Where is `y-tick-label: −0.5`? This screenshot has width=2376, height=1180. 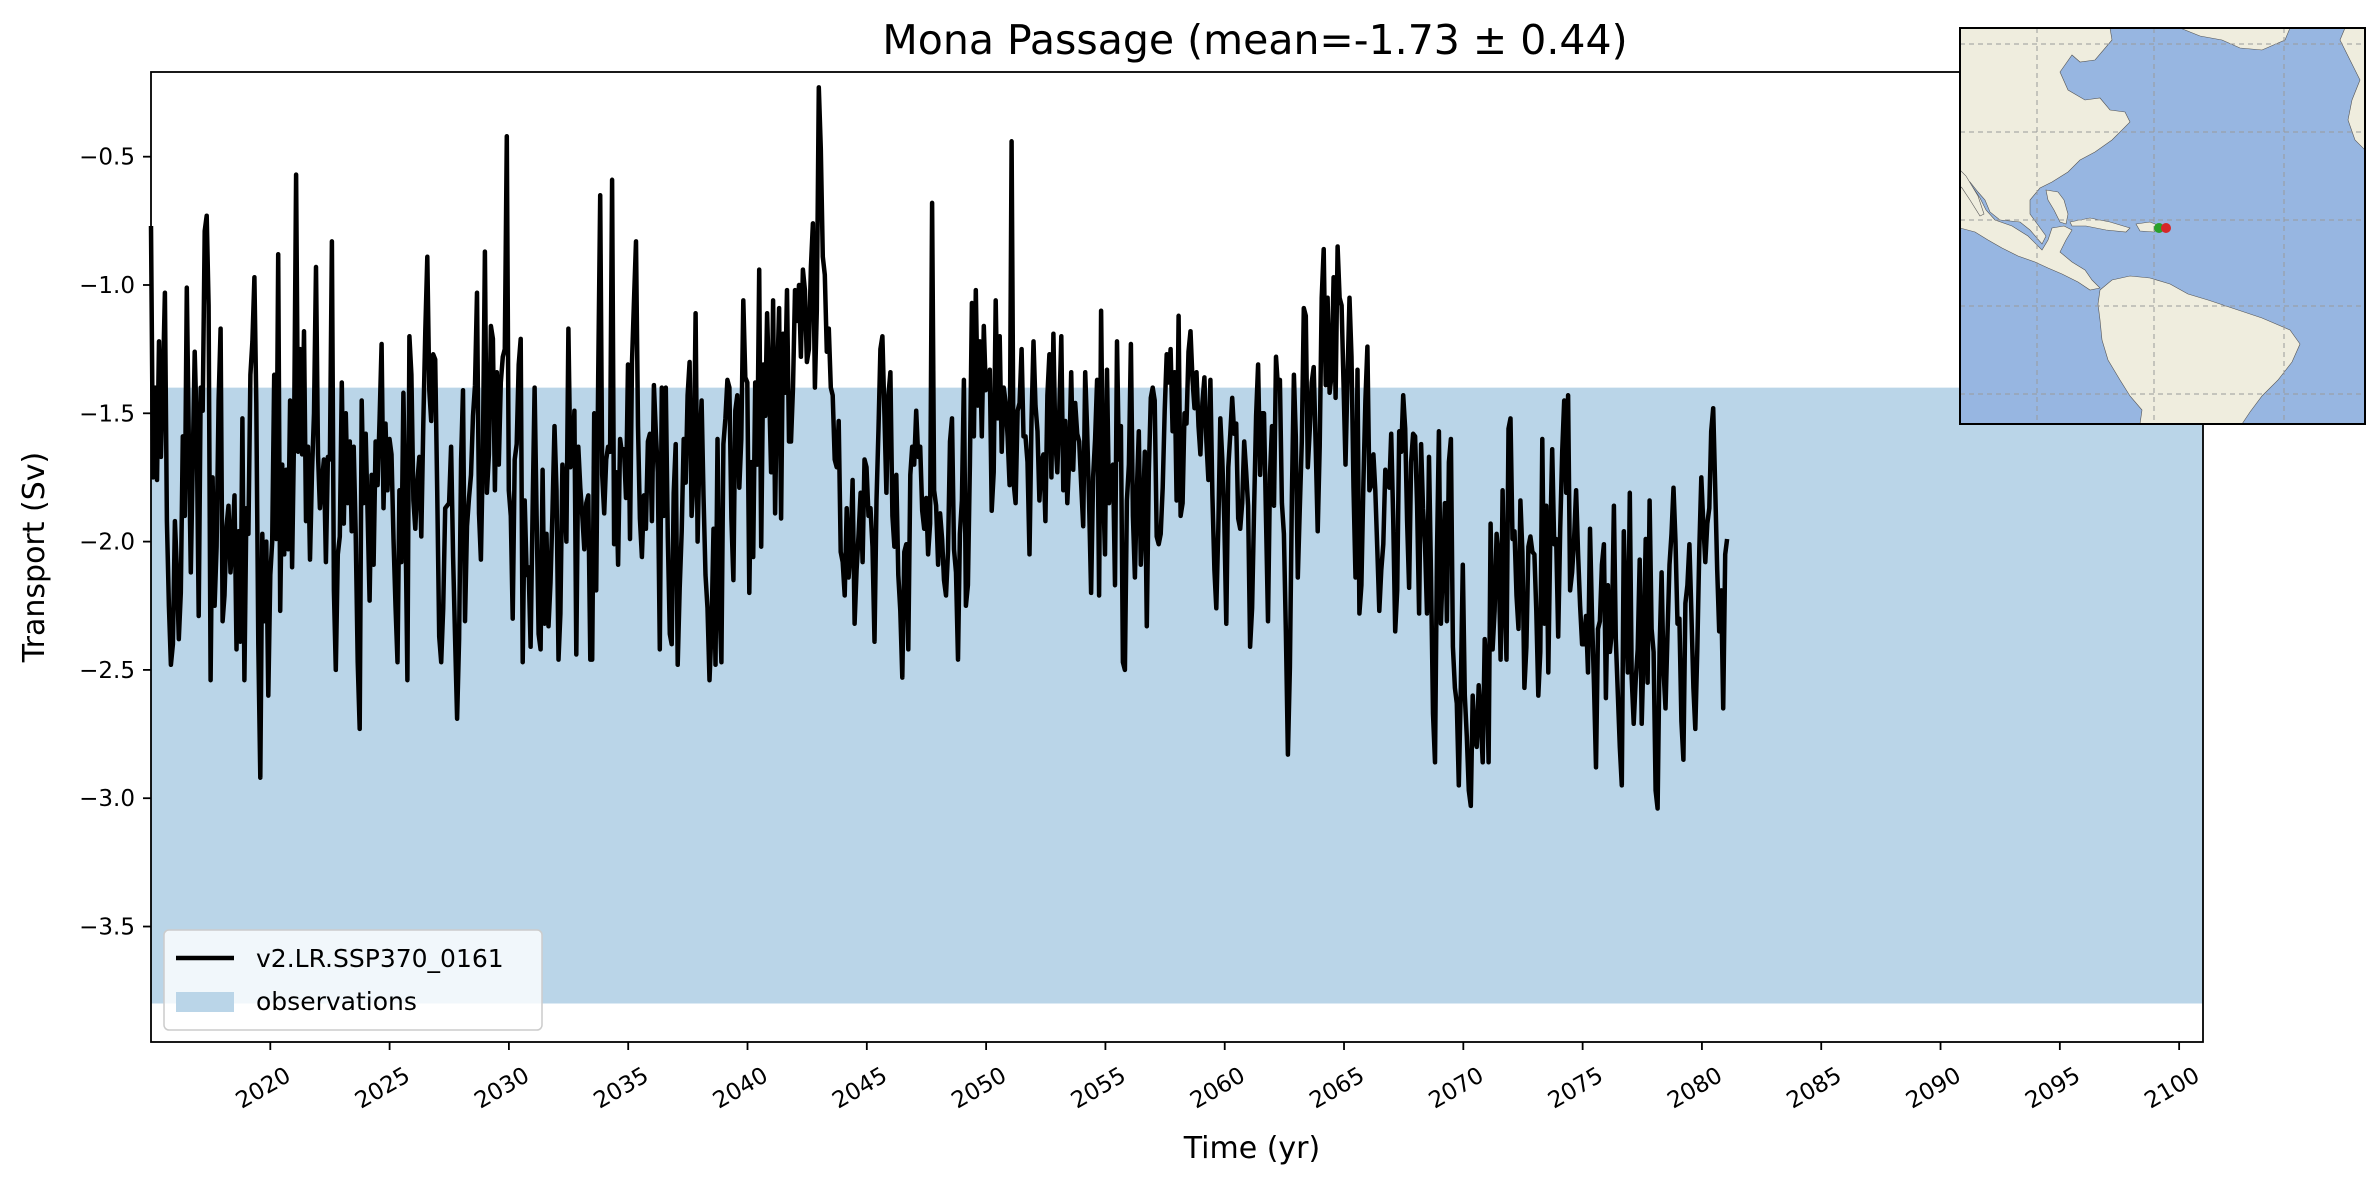
y-tick-label: −0.5 is located at coordinates (107, 158).